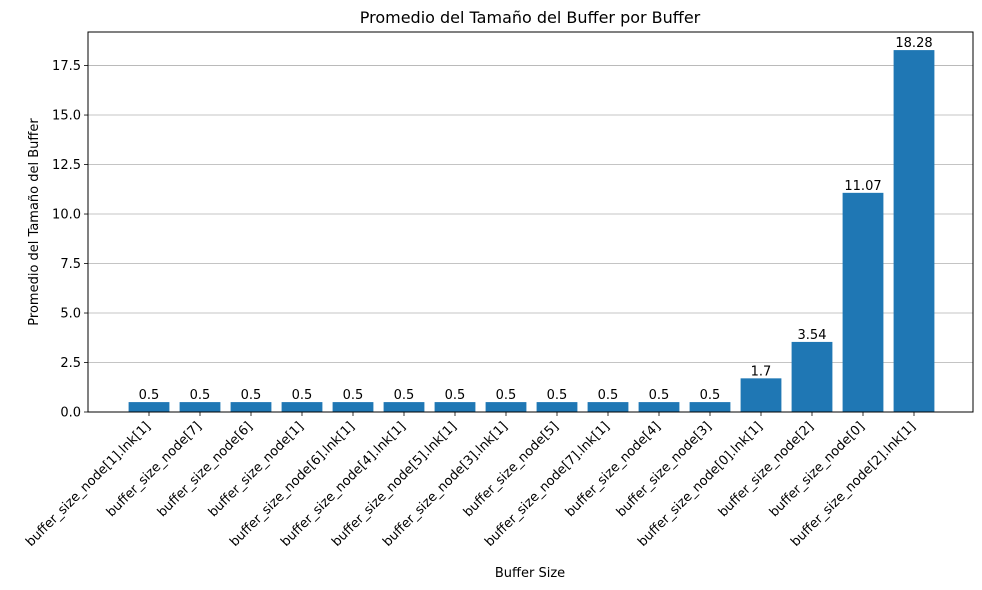 The width and height of the screenshot is (982, 590). What do you see at coordinates (613, 469) in the screenshot?
I see `x-tick-label: buffer_size_node[4]` at bounding box center [613, 469].